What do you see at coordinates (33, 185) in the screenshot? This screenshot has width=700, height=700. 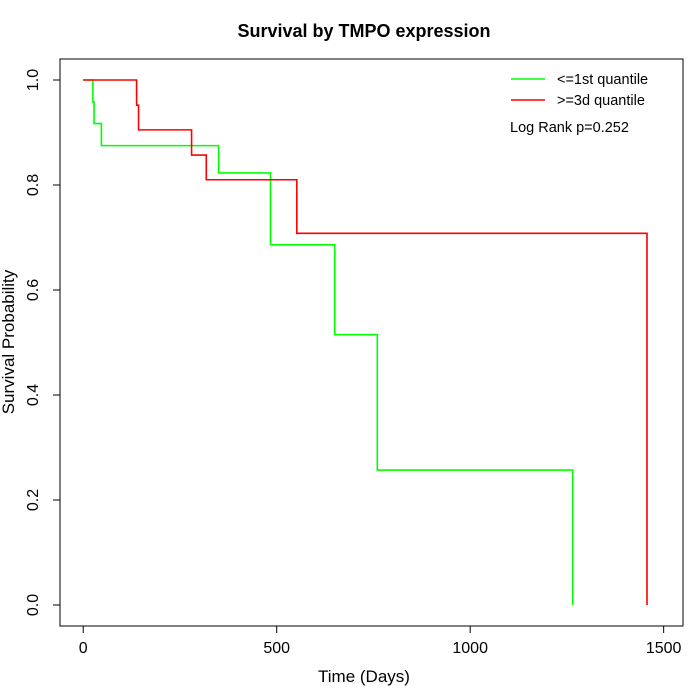 I see `y-tick-label: 0.8` at bounding box center [33, 185].